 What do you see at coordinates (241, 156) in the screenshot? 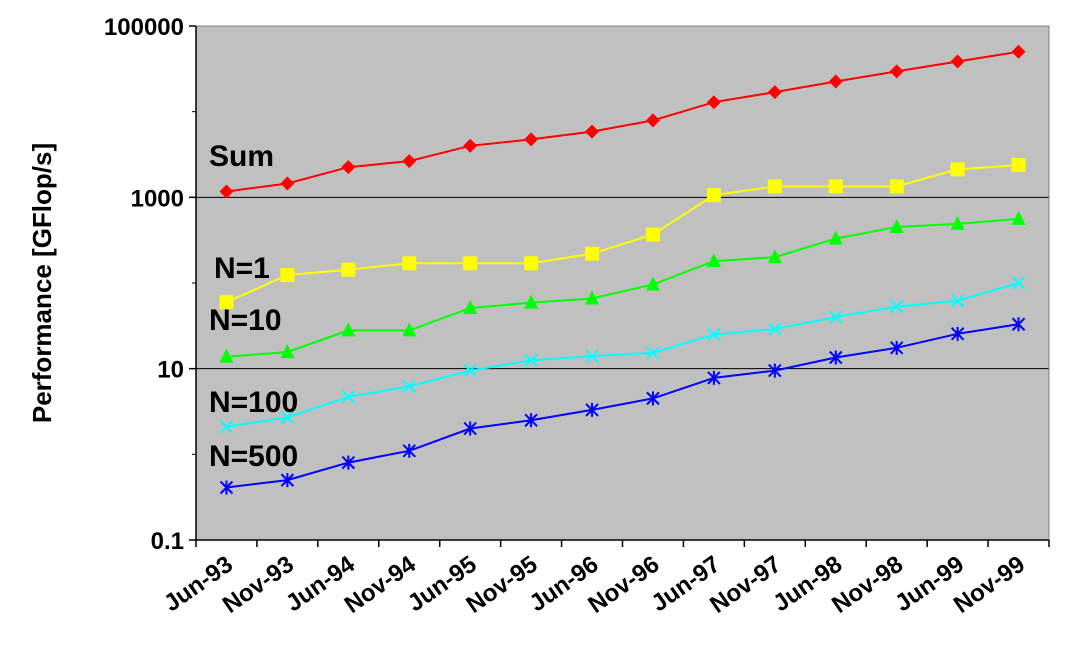
I see `series-label-sum: Sum` at bounding box center [241, 156].